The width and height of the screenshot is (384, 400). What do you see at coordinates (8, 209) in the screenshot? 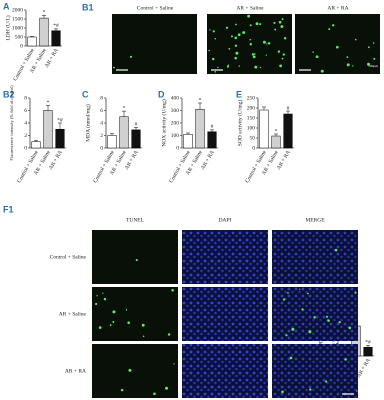
I see `panel-label: F1` at bounding box center [8, 209].